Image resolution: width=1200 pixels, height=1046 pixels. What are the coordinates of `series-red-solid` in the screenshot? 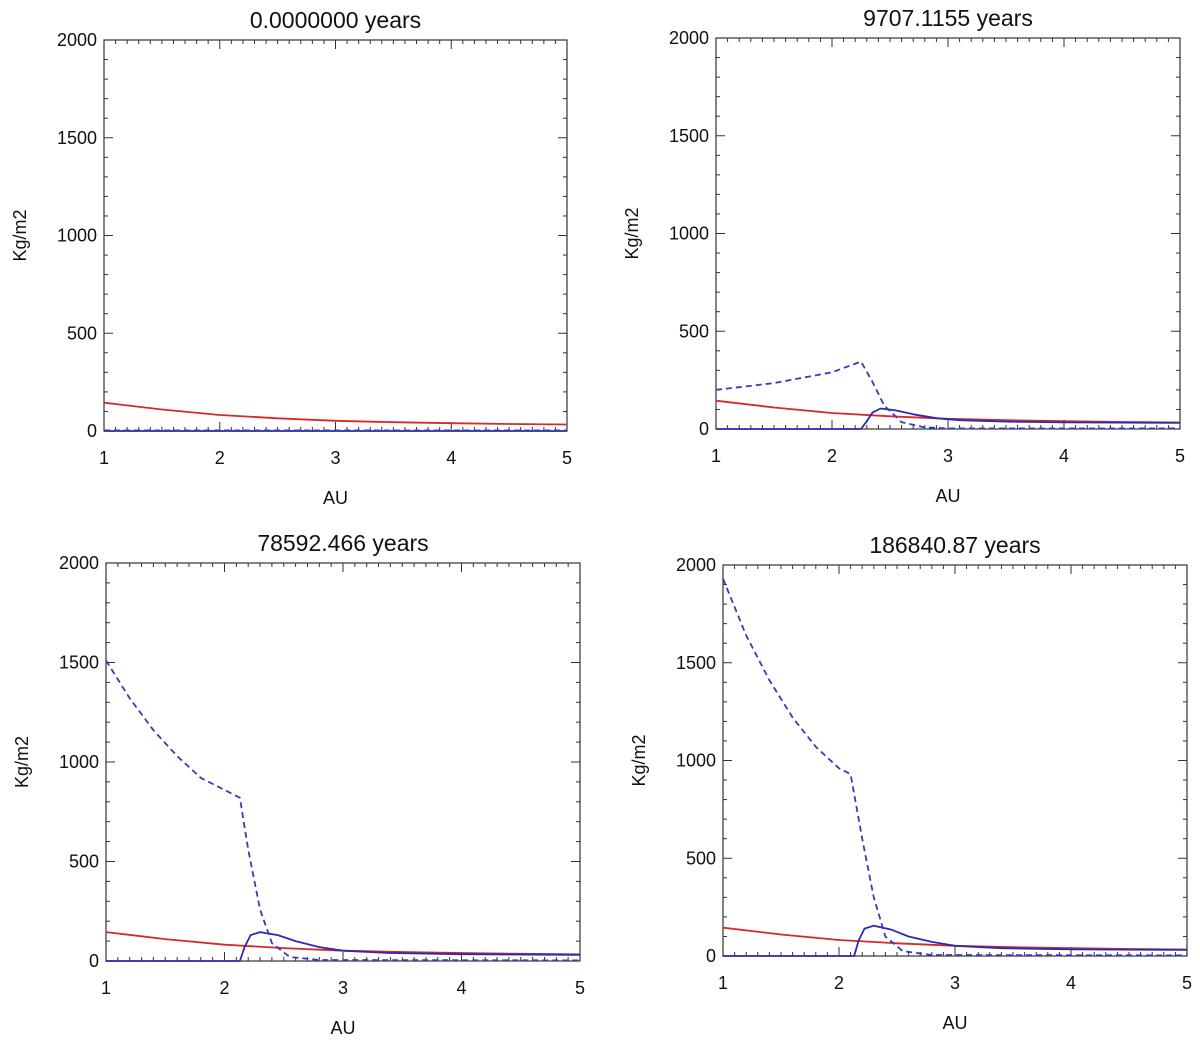 It's located at (335, 413).